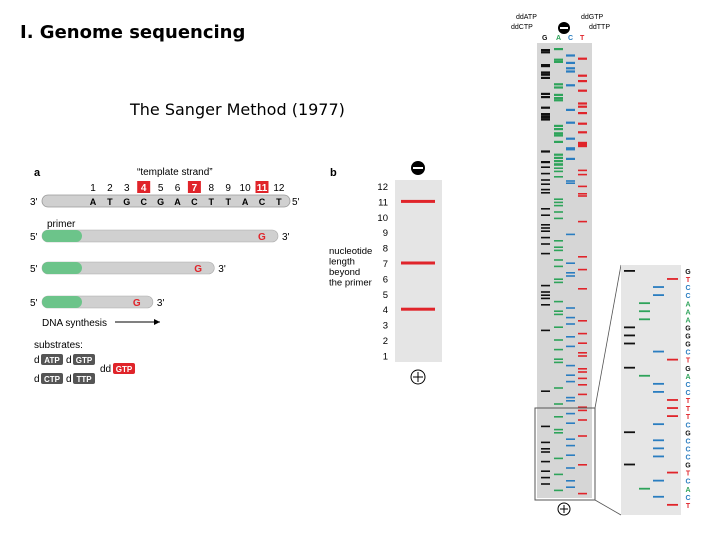 This screenshot has width=720, height=540. What do you see at coordinates (565, 454) in the screenshot?
I see `zoom-region-box` at bounding box center [565, 454].